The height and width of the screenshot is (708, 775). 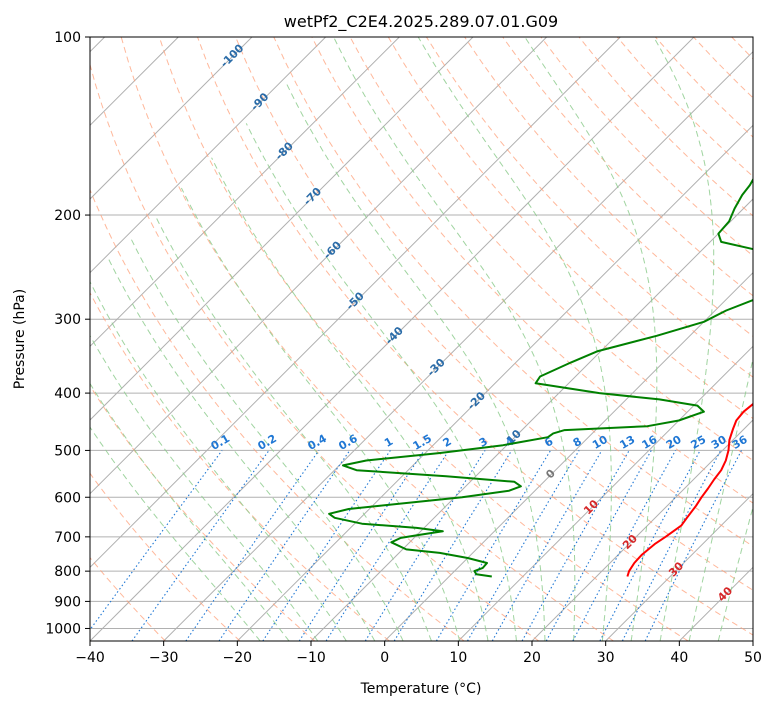 What do you see at coordinates (67, 394) in the screenshot?
I see `y-tick-label: 400` at bounding box center [67, 394].